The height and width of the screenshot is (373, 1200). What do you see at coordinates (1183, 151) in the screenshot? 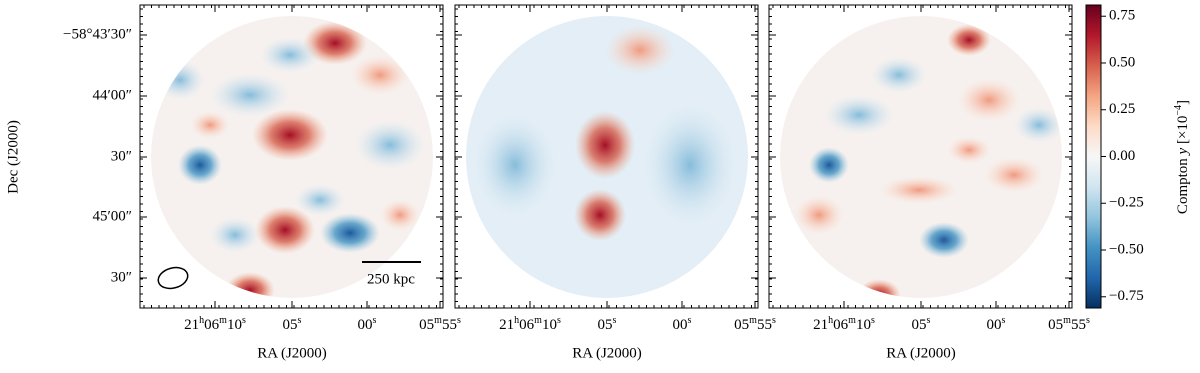
I see `colorbar-label-part: y` at bounding box center [1183, 151].